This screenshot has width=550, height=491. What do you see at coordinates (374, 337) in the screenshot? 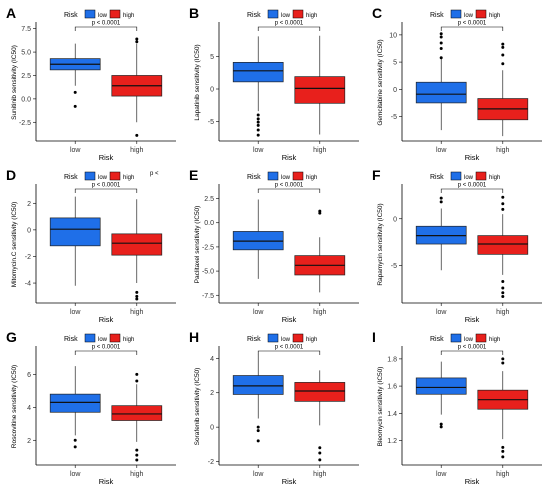
I see `panel-letter: I` at bounding box center [374, 337].